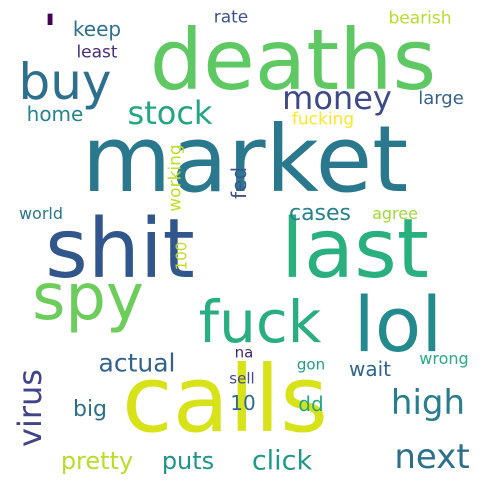 This screenshot has width=492, height=492. I want to click on word-calls: calls, so click(225, 399).